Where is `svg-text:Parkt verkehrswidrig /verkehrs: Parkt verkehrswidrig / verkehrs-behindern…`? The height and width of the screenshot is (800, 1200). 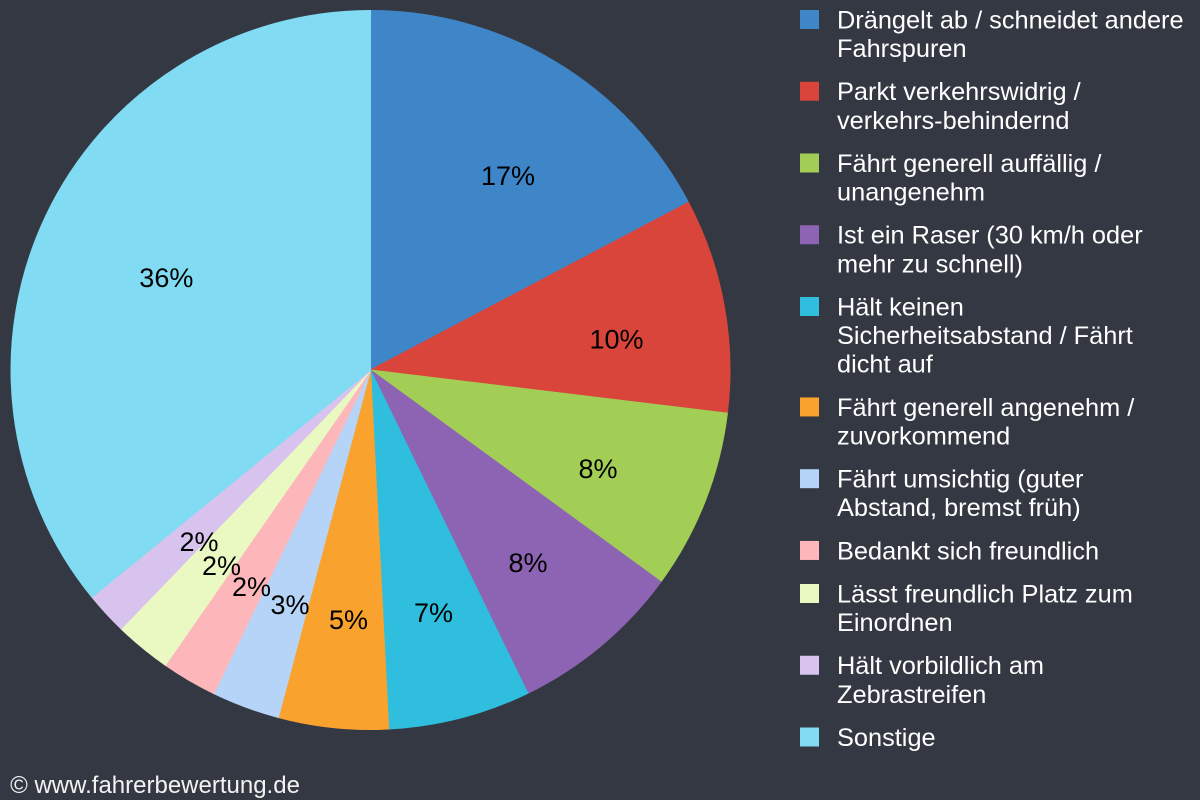 svg-text:Parkt verkehrswidrig /verkehrs: Parkt verkehrswidrig / verkehrs-behindern… is located at coordinates (959, 106).